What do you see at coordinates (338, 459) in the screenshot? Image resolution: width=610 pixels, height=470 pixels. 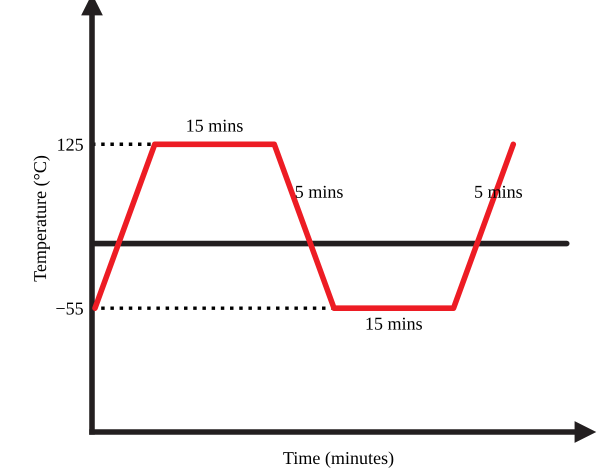 I see `x-axis-title: Time (minutes)` at bounding box center [338, 459].